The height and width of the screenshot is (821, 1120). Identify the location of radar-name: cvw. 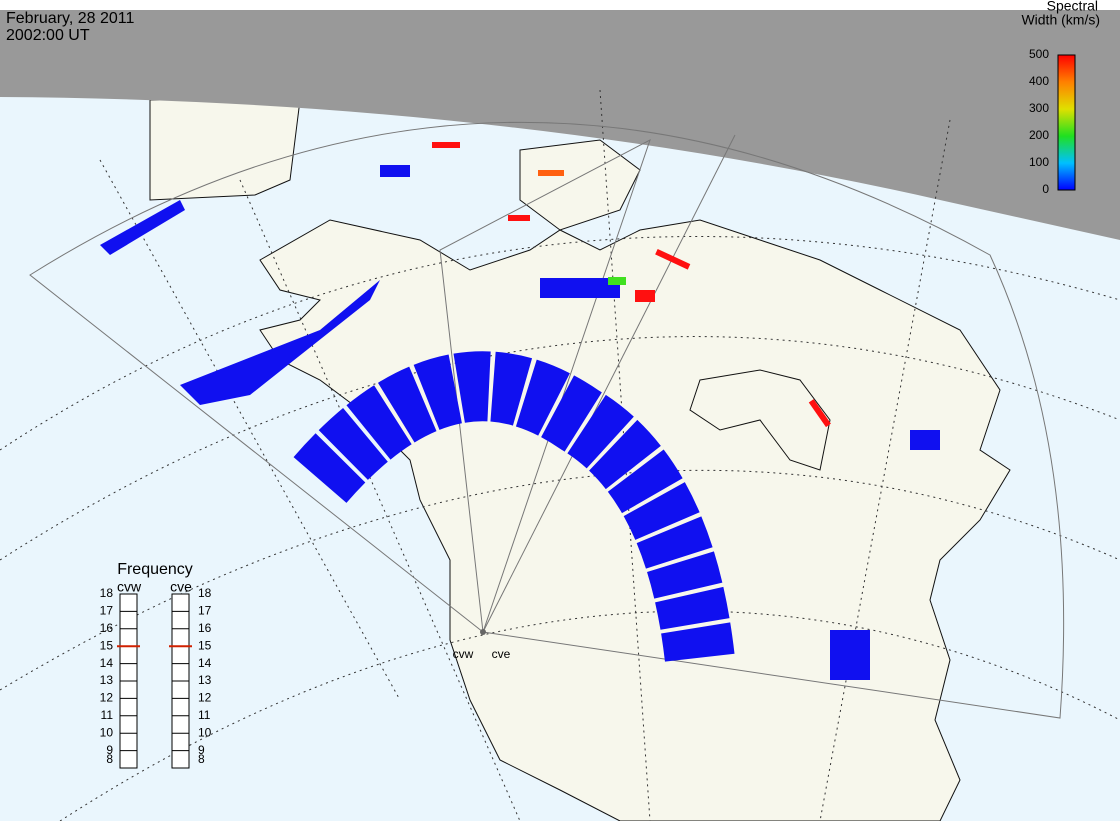
(129, 587).